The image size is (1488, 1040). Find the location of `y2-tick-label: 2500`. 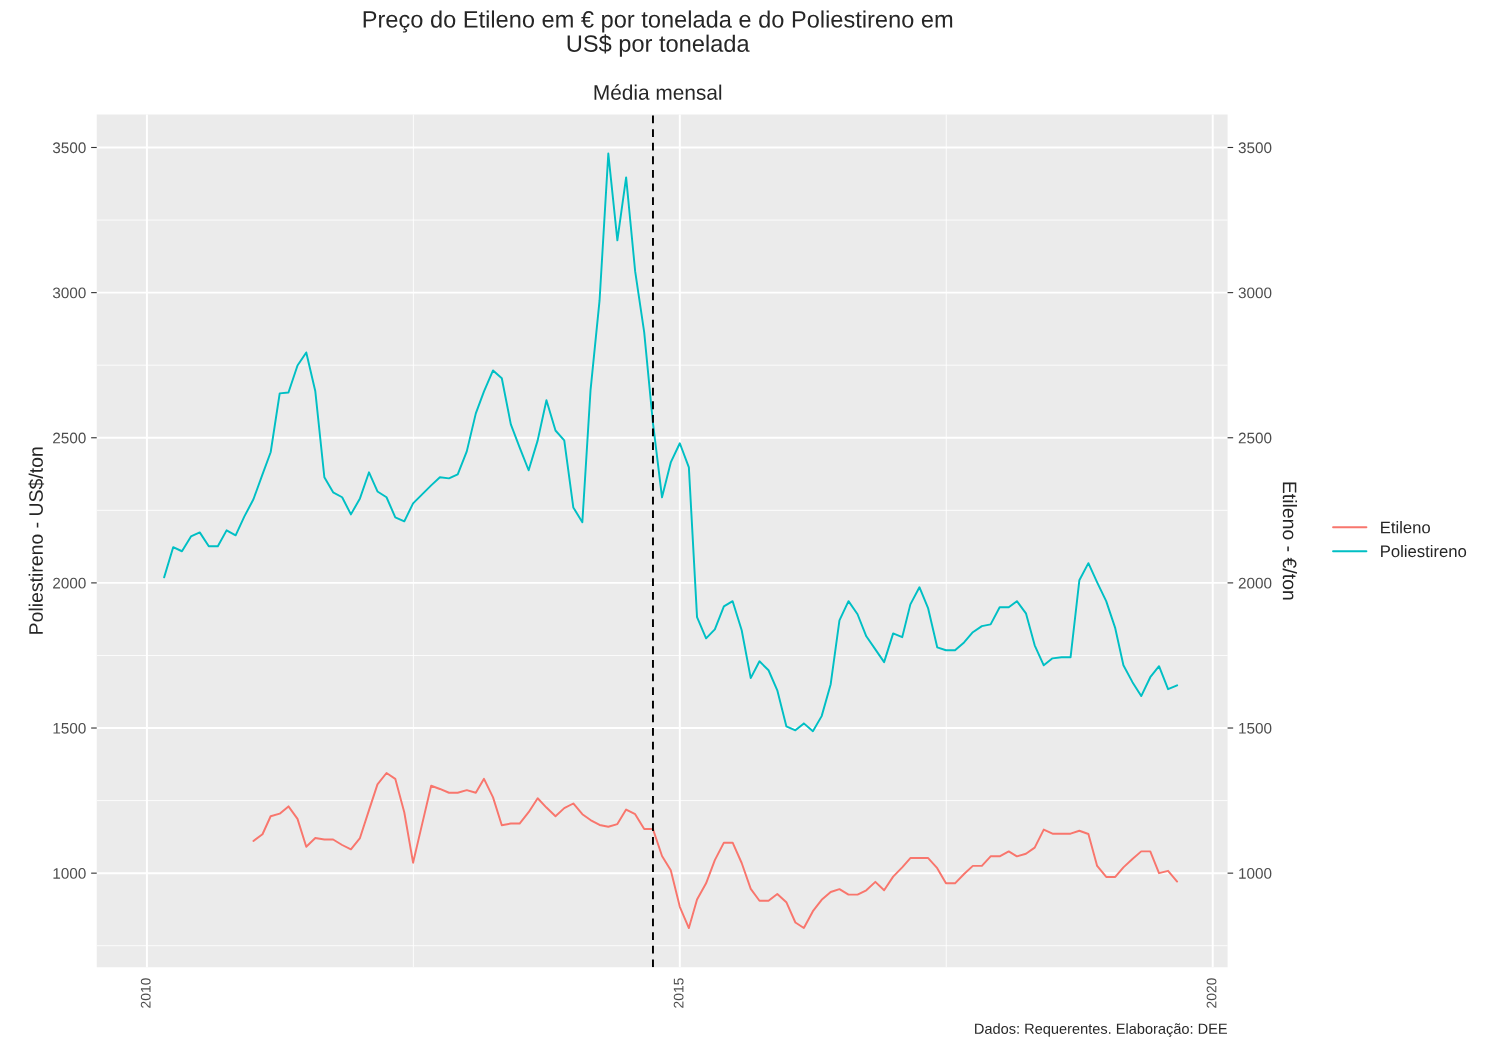

y2-tick-label: 2500 is located at coordinates (1255, 438).